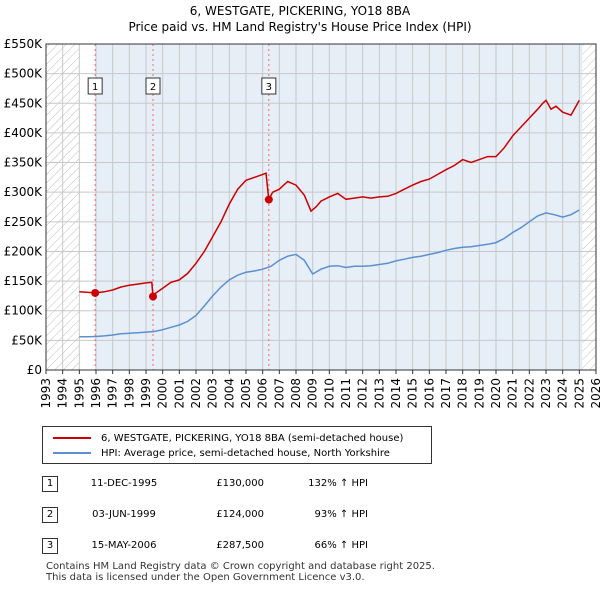 This screenshot has height=590, width=600. What do you see at coordinates (72, 438) in the screenshot?
I see `legend-swatch-property` at bounding box center [72, 438].